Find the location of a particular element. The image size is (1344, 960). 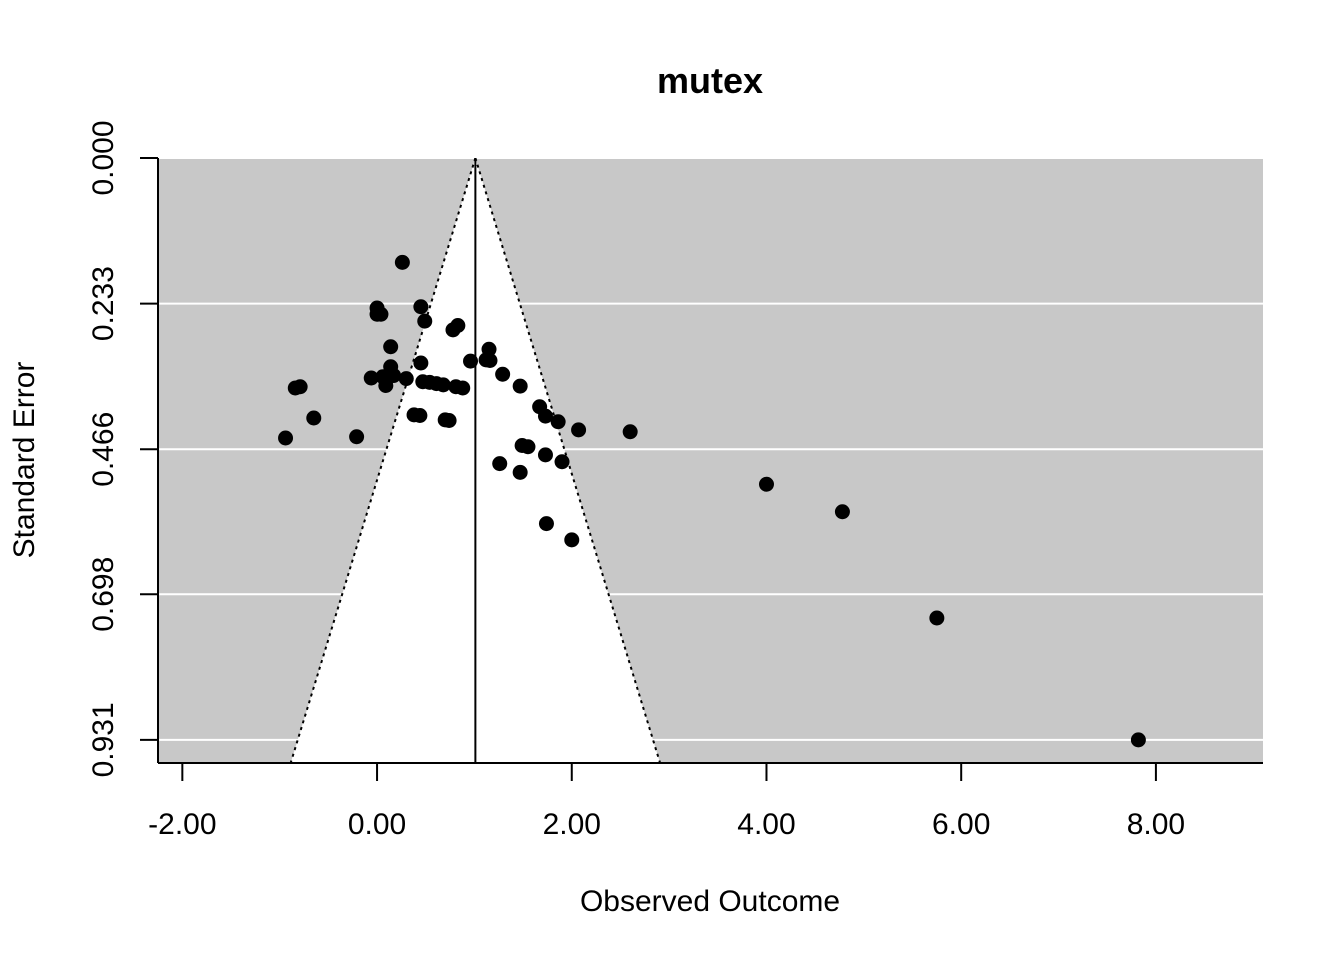

x-tick-label-5: 8.00 is located at coordinates (1156, 824).